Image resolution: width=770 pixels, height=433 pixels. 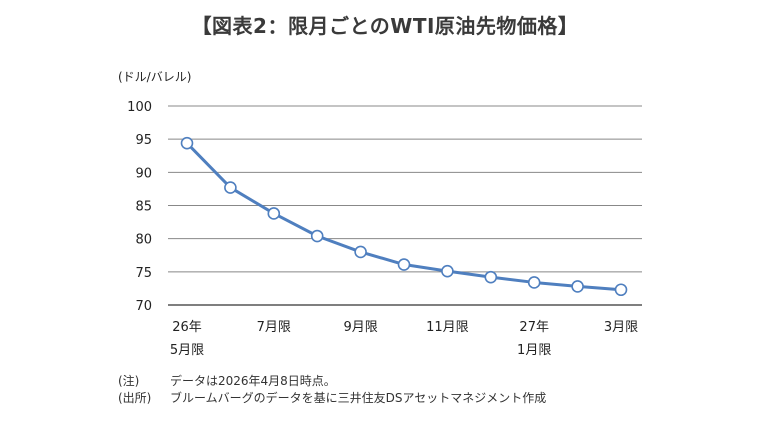 What do you see at coordinates (129, 381) in the screenshot?
I see `footnote-label: (注)` at bounding box center [129, 381].